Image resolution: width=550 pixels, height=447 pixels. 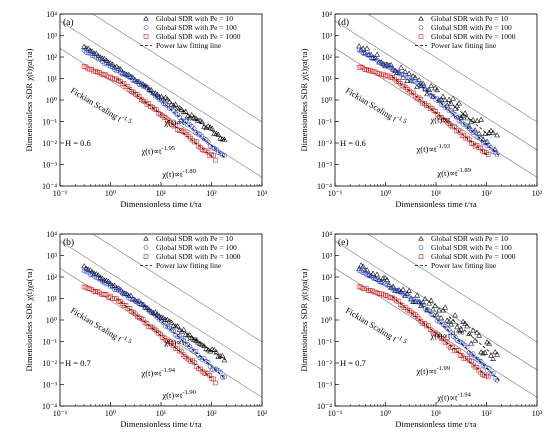 What do you see at coordinates (161, 193) in the screenshot?
I see `x-tick-label: 10¹` at bounding box center [161, 193].